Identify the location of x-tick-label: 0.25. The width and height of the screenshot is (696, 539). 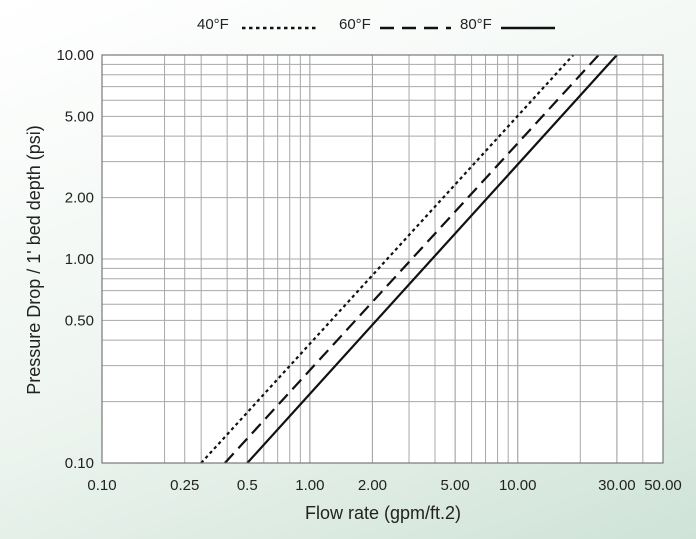
(184, 485).